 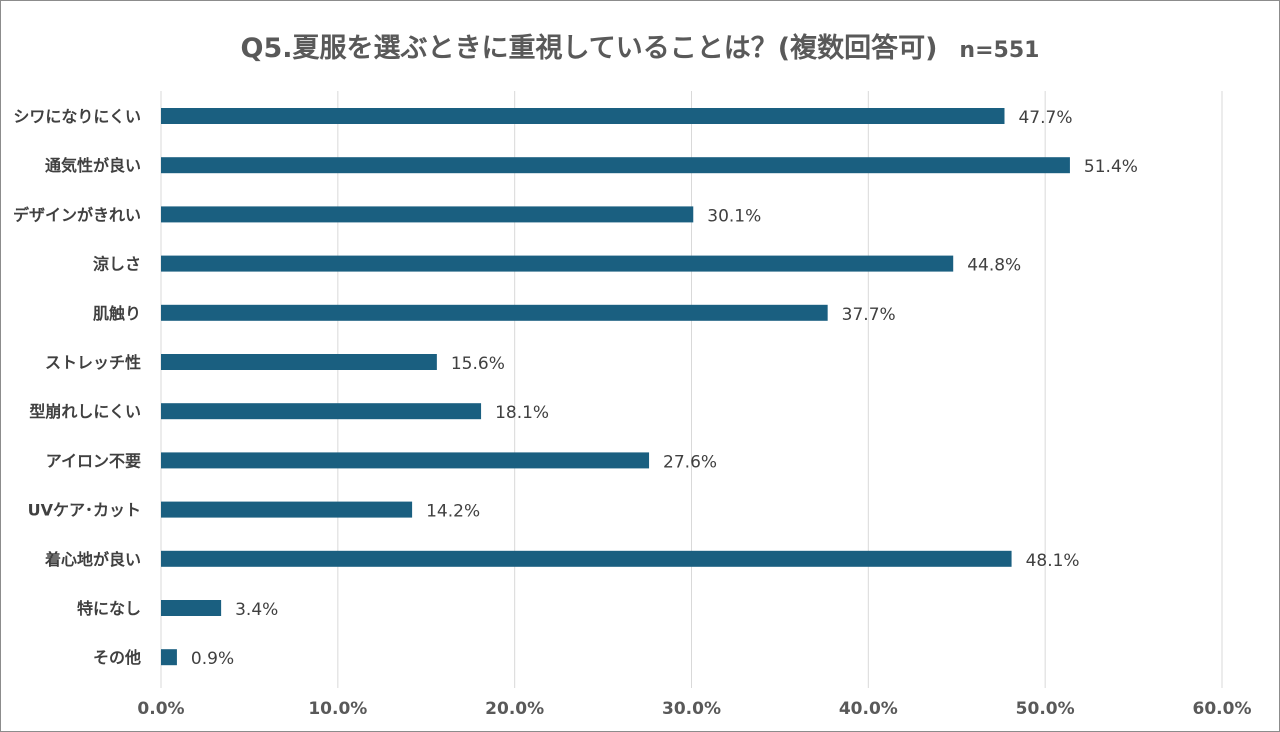 I want to click on category-label: 特になし, so click(x=109, y=608).